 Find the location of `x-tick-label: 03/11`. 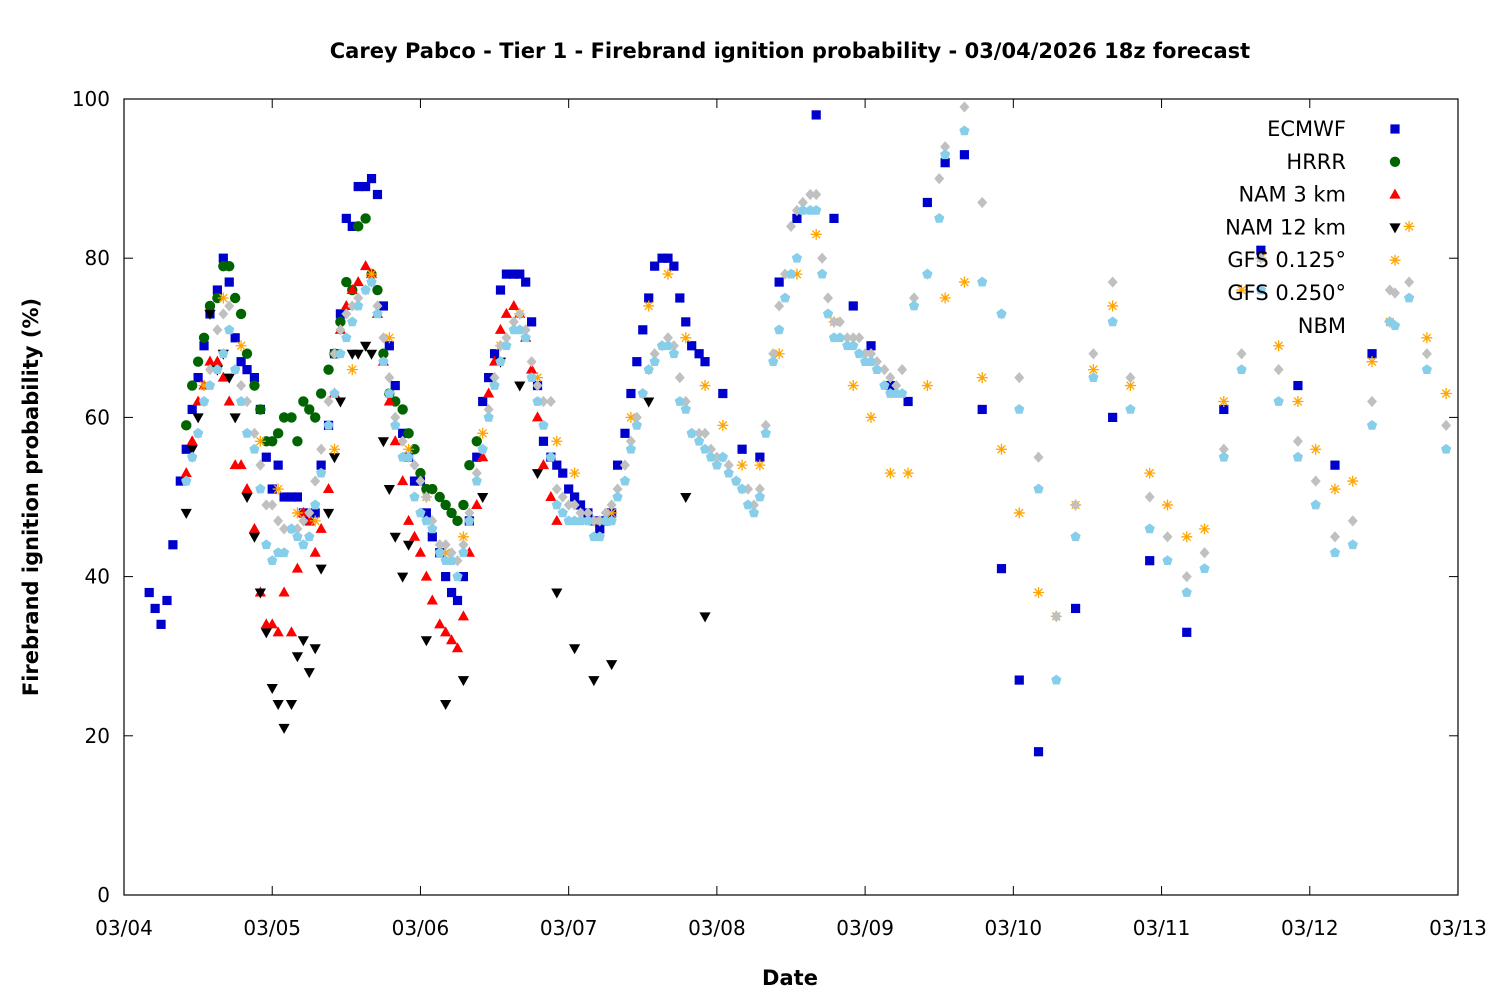

x-tick-label: 03/11 is located at coordinates (1162, 928).